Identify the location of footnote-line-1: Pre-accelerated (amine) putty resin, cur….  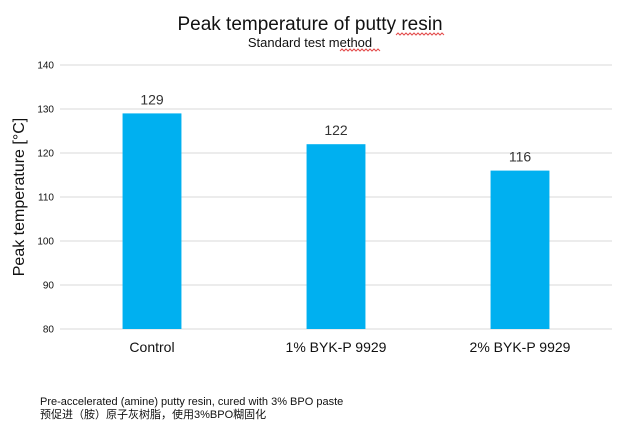
(192, 402).